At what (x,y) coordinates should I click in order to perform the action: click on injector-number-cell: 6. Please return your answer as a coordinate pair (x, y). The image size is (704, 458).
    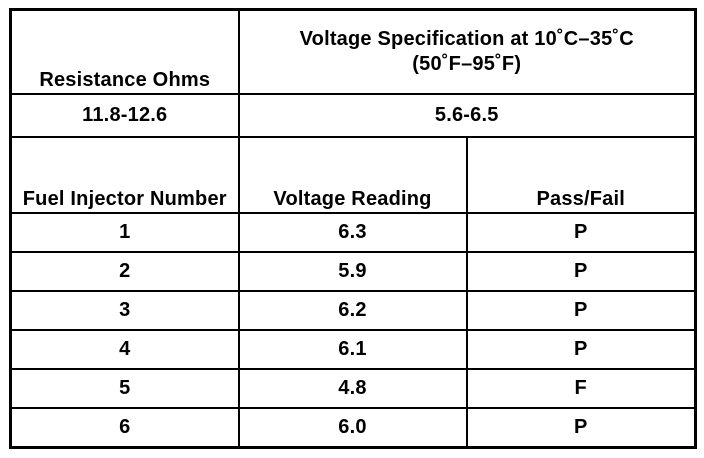
    Looking at the image, I should click on (124, 428).